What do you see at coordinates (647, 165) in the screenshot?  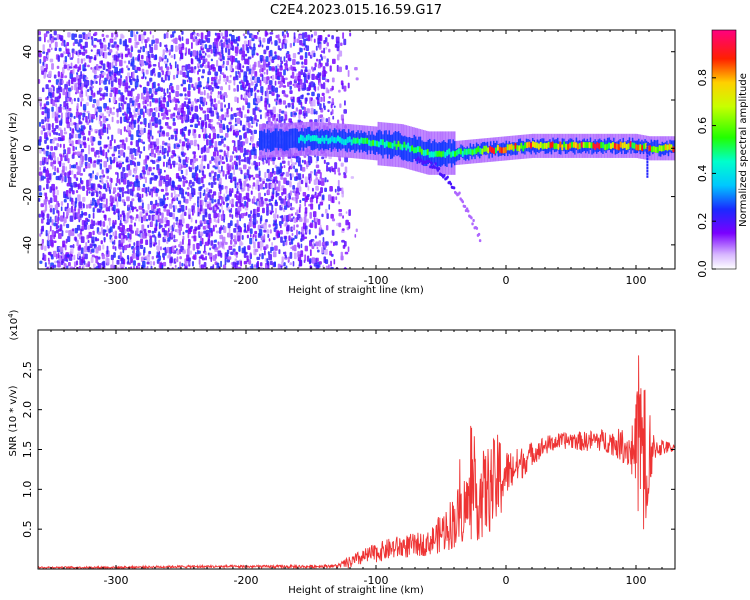 I see `signal-spike` at bounding box center [647, 165].